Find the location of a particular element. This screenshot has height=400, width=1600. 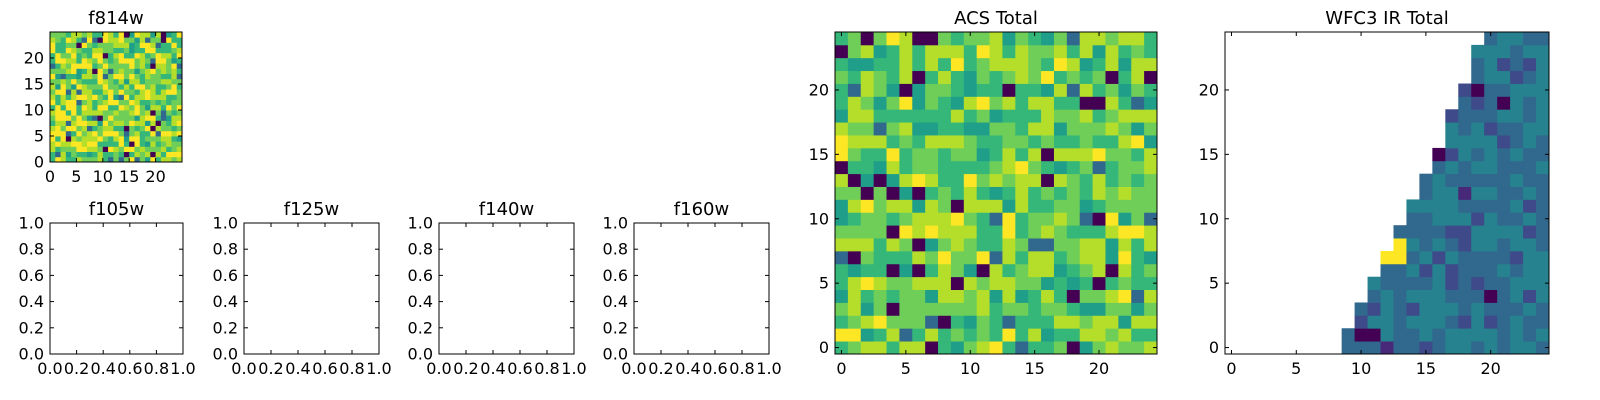

wfc3-ir-total-xtick-label: 5 is located at coordinates (1296, 368).